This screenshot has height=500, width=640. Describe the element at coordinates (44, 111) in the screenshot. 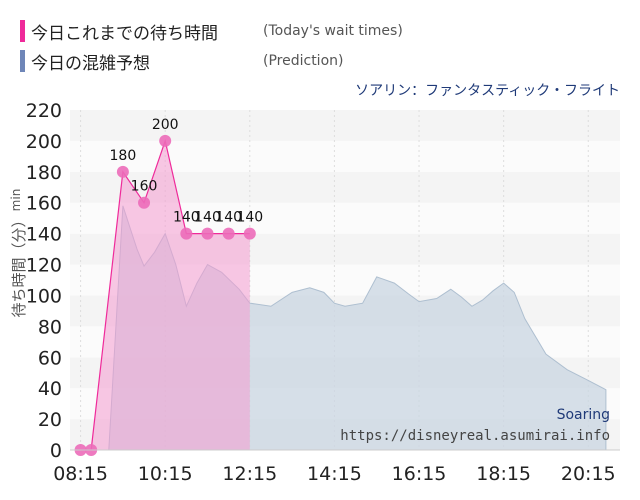

I see `y-tick-label: 220` at that location.